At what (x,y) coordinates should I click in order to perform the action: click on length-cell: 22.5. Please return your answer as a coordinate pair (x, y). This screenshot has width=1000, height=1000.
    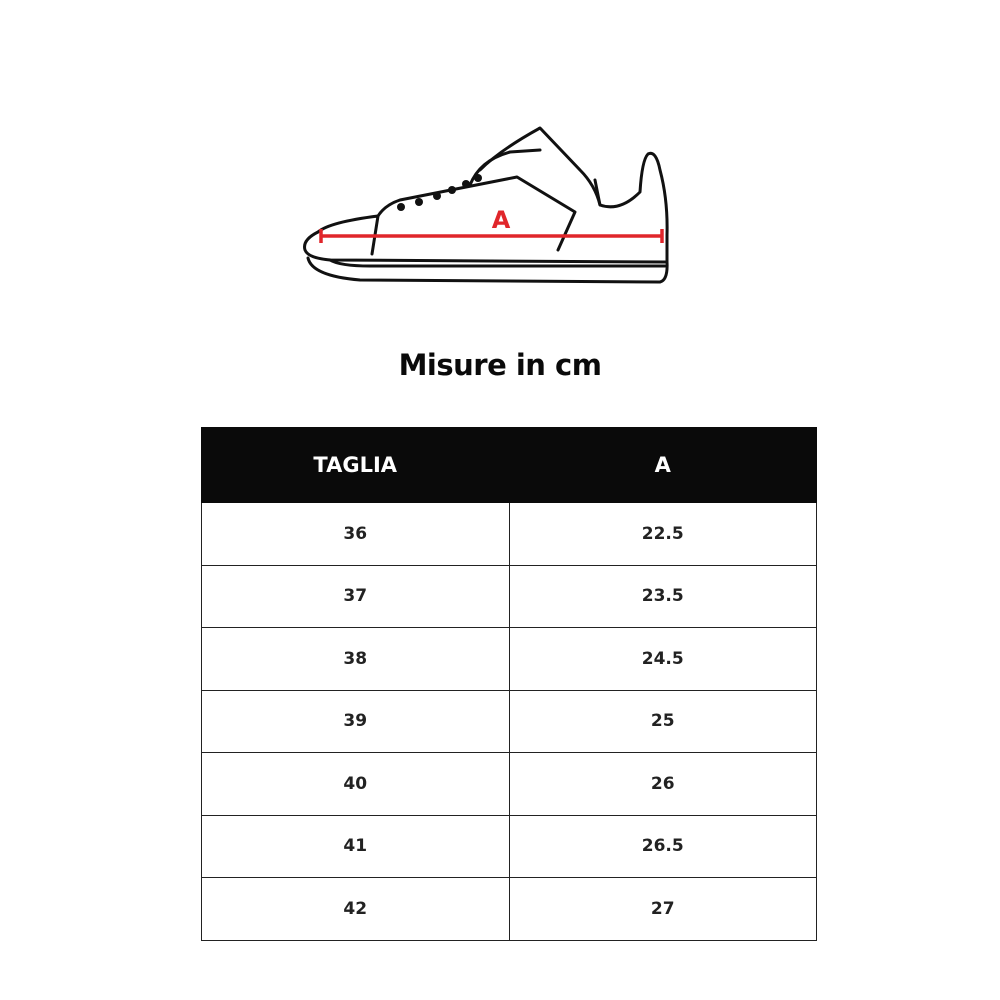
    Looking at the image, I should click on (662, 534).